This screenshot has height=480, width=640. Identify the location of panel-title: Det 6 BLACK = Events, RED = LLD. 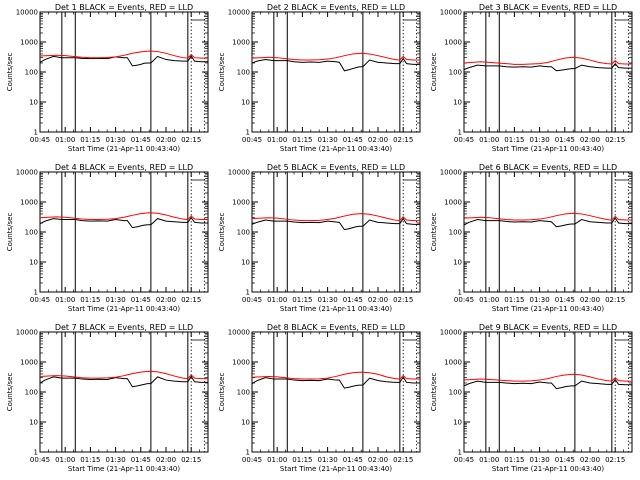
(548, 167).